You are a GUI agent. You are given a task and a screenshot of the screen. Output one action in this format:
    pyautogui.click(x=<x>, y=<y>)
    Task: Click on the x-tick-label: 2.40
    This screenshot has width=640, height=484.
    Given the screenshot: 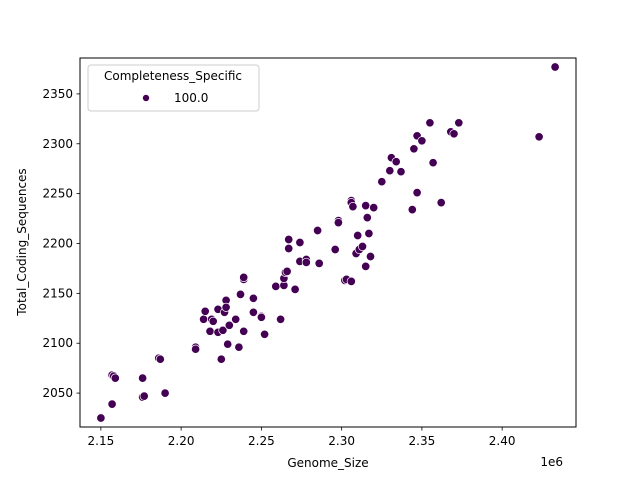 What is the action you would take?
    pyautogui.click(x=502, y=441)
    